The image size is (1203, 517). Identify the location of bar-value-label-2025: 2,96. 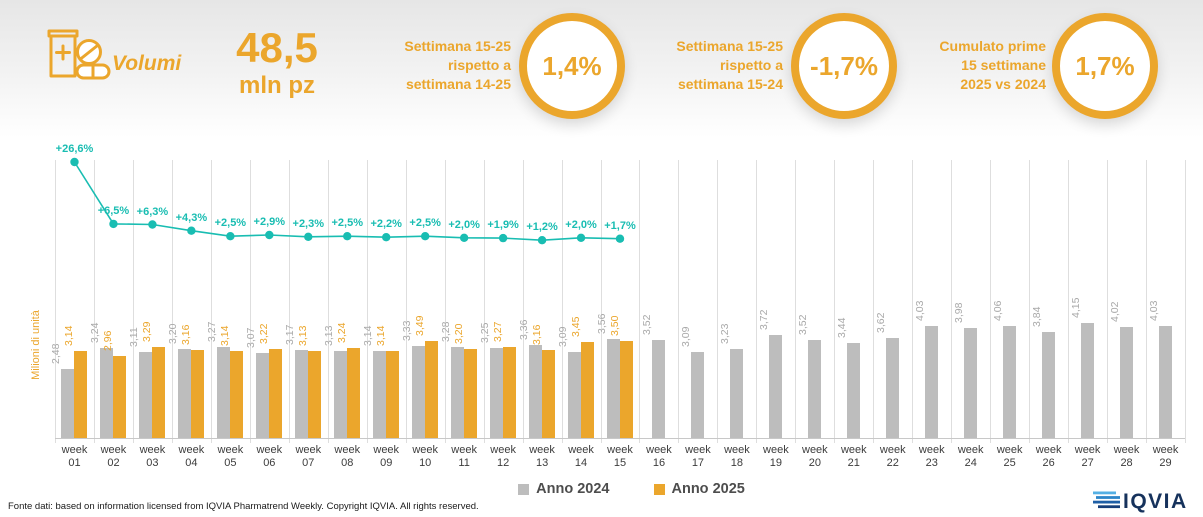
(107, 340).